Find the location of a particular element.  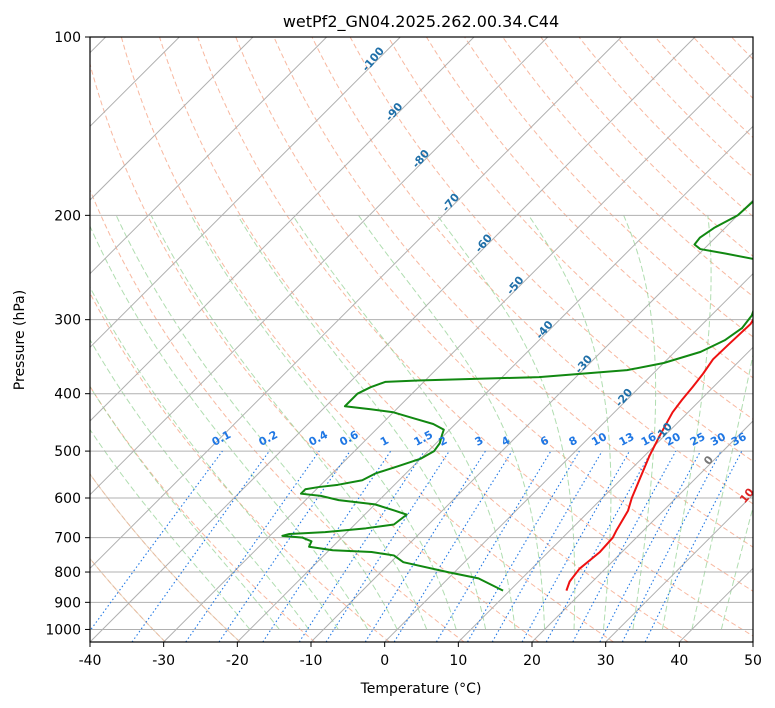

mixing-ratio-label: 20 is located at coordinates (673, 439).